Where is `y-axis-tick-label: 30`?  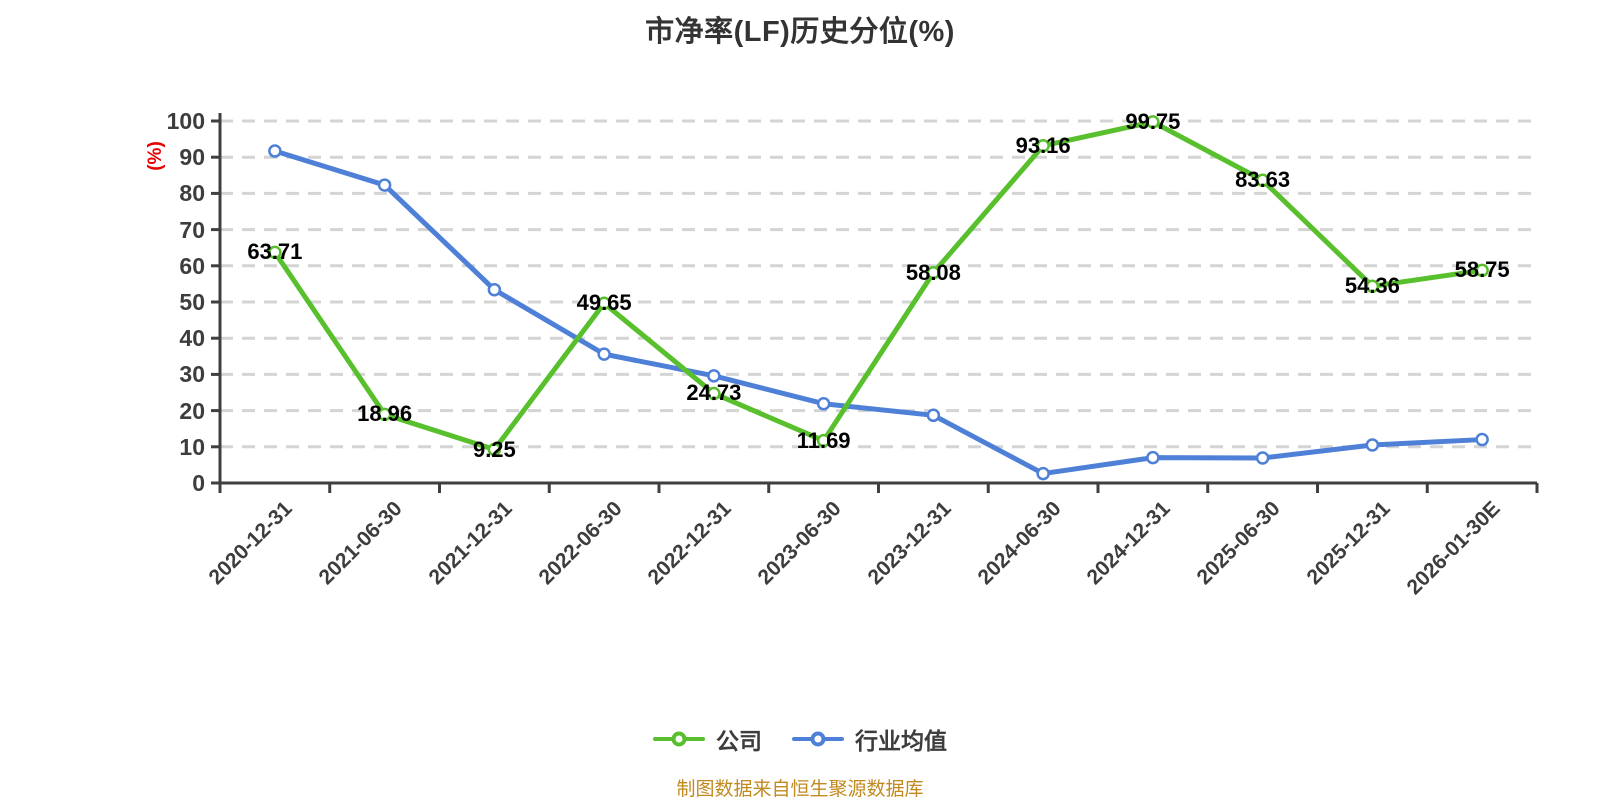 y-axis-tick-label: 30 is located at coordinates (192, 374).